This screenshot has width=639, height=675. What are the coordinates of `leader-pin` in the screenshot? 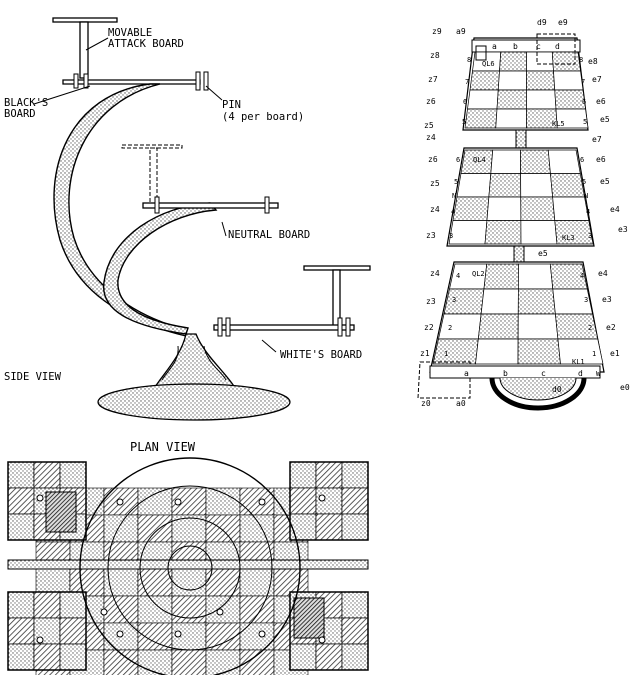 It's located at (214, 93).